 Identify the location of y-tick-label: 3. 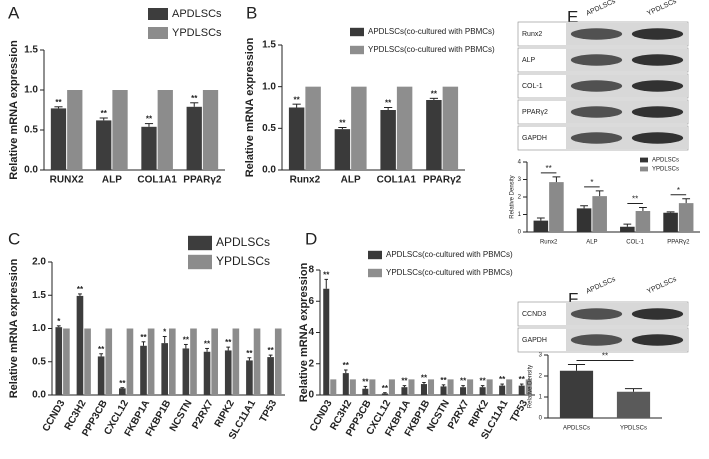
(541, 356).